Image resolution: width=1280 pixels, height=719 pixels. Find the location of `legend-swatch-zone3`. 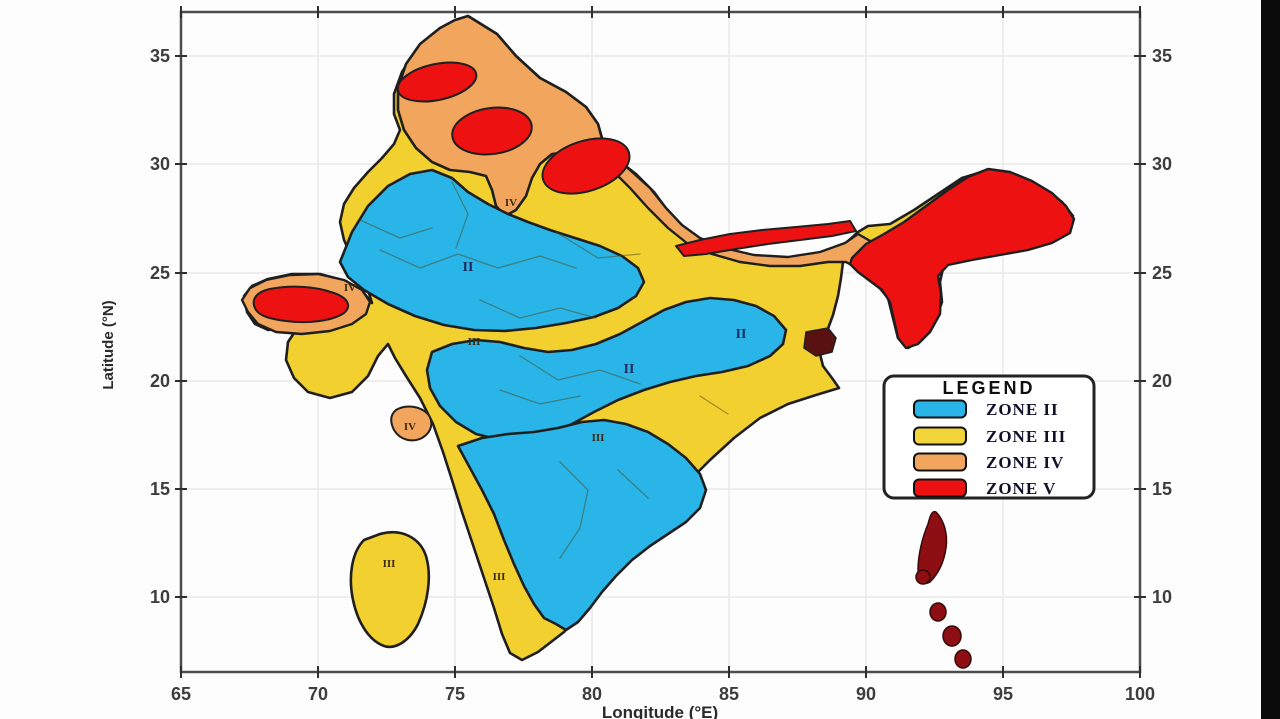

legend-swatch-zone3 is located at coordinates (940, 436).